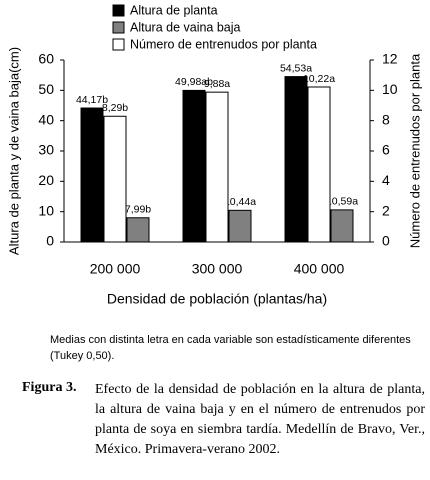 The height and width of the screenshot is (480, 430). Describe the element at coordinates (49, 387) in the screenshot. I see `caption-label: Figura 3.` at that location.